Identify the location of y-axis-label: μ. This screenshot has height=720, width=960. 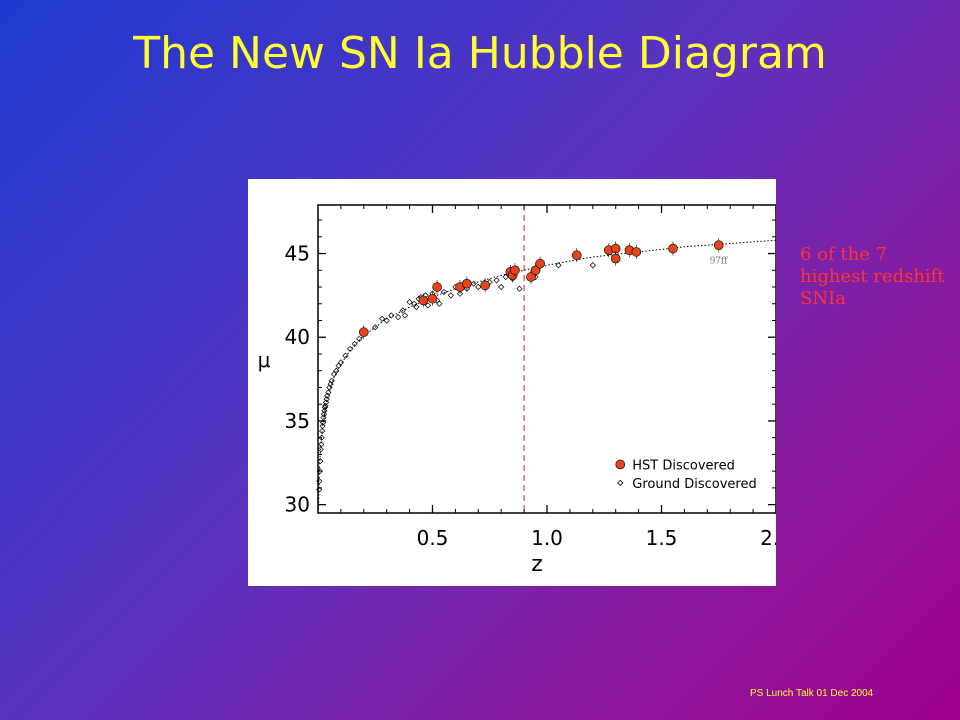
(264, 360).